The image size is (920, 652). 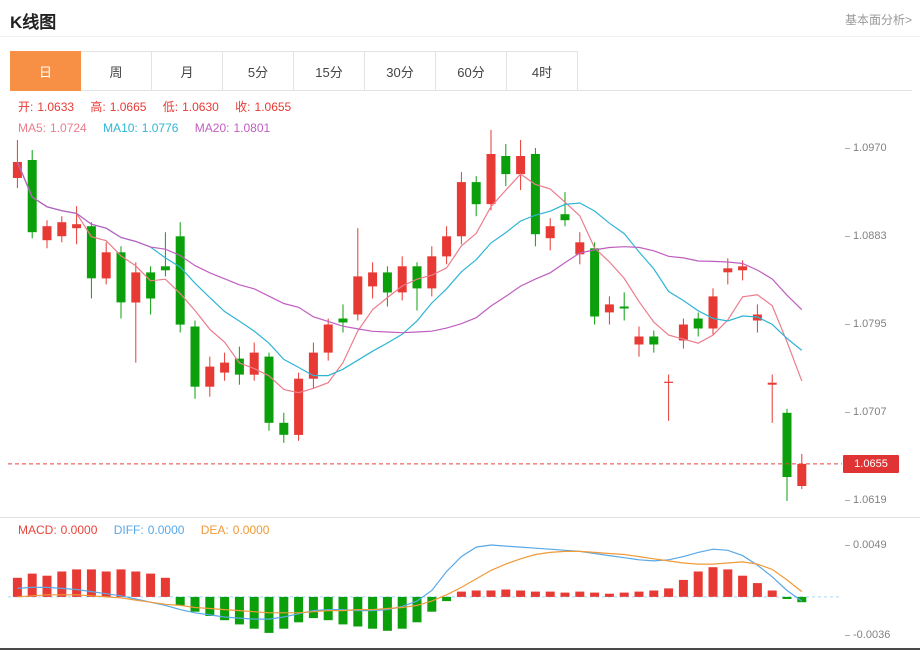 I want to click on open-pair: 开: 1.0633, so click(x=46, y=107).